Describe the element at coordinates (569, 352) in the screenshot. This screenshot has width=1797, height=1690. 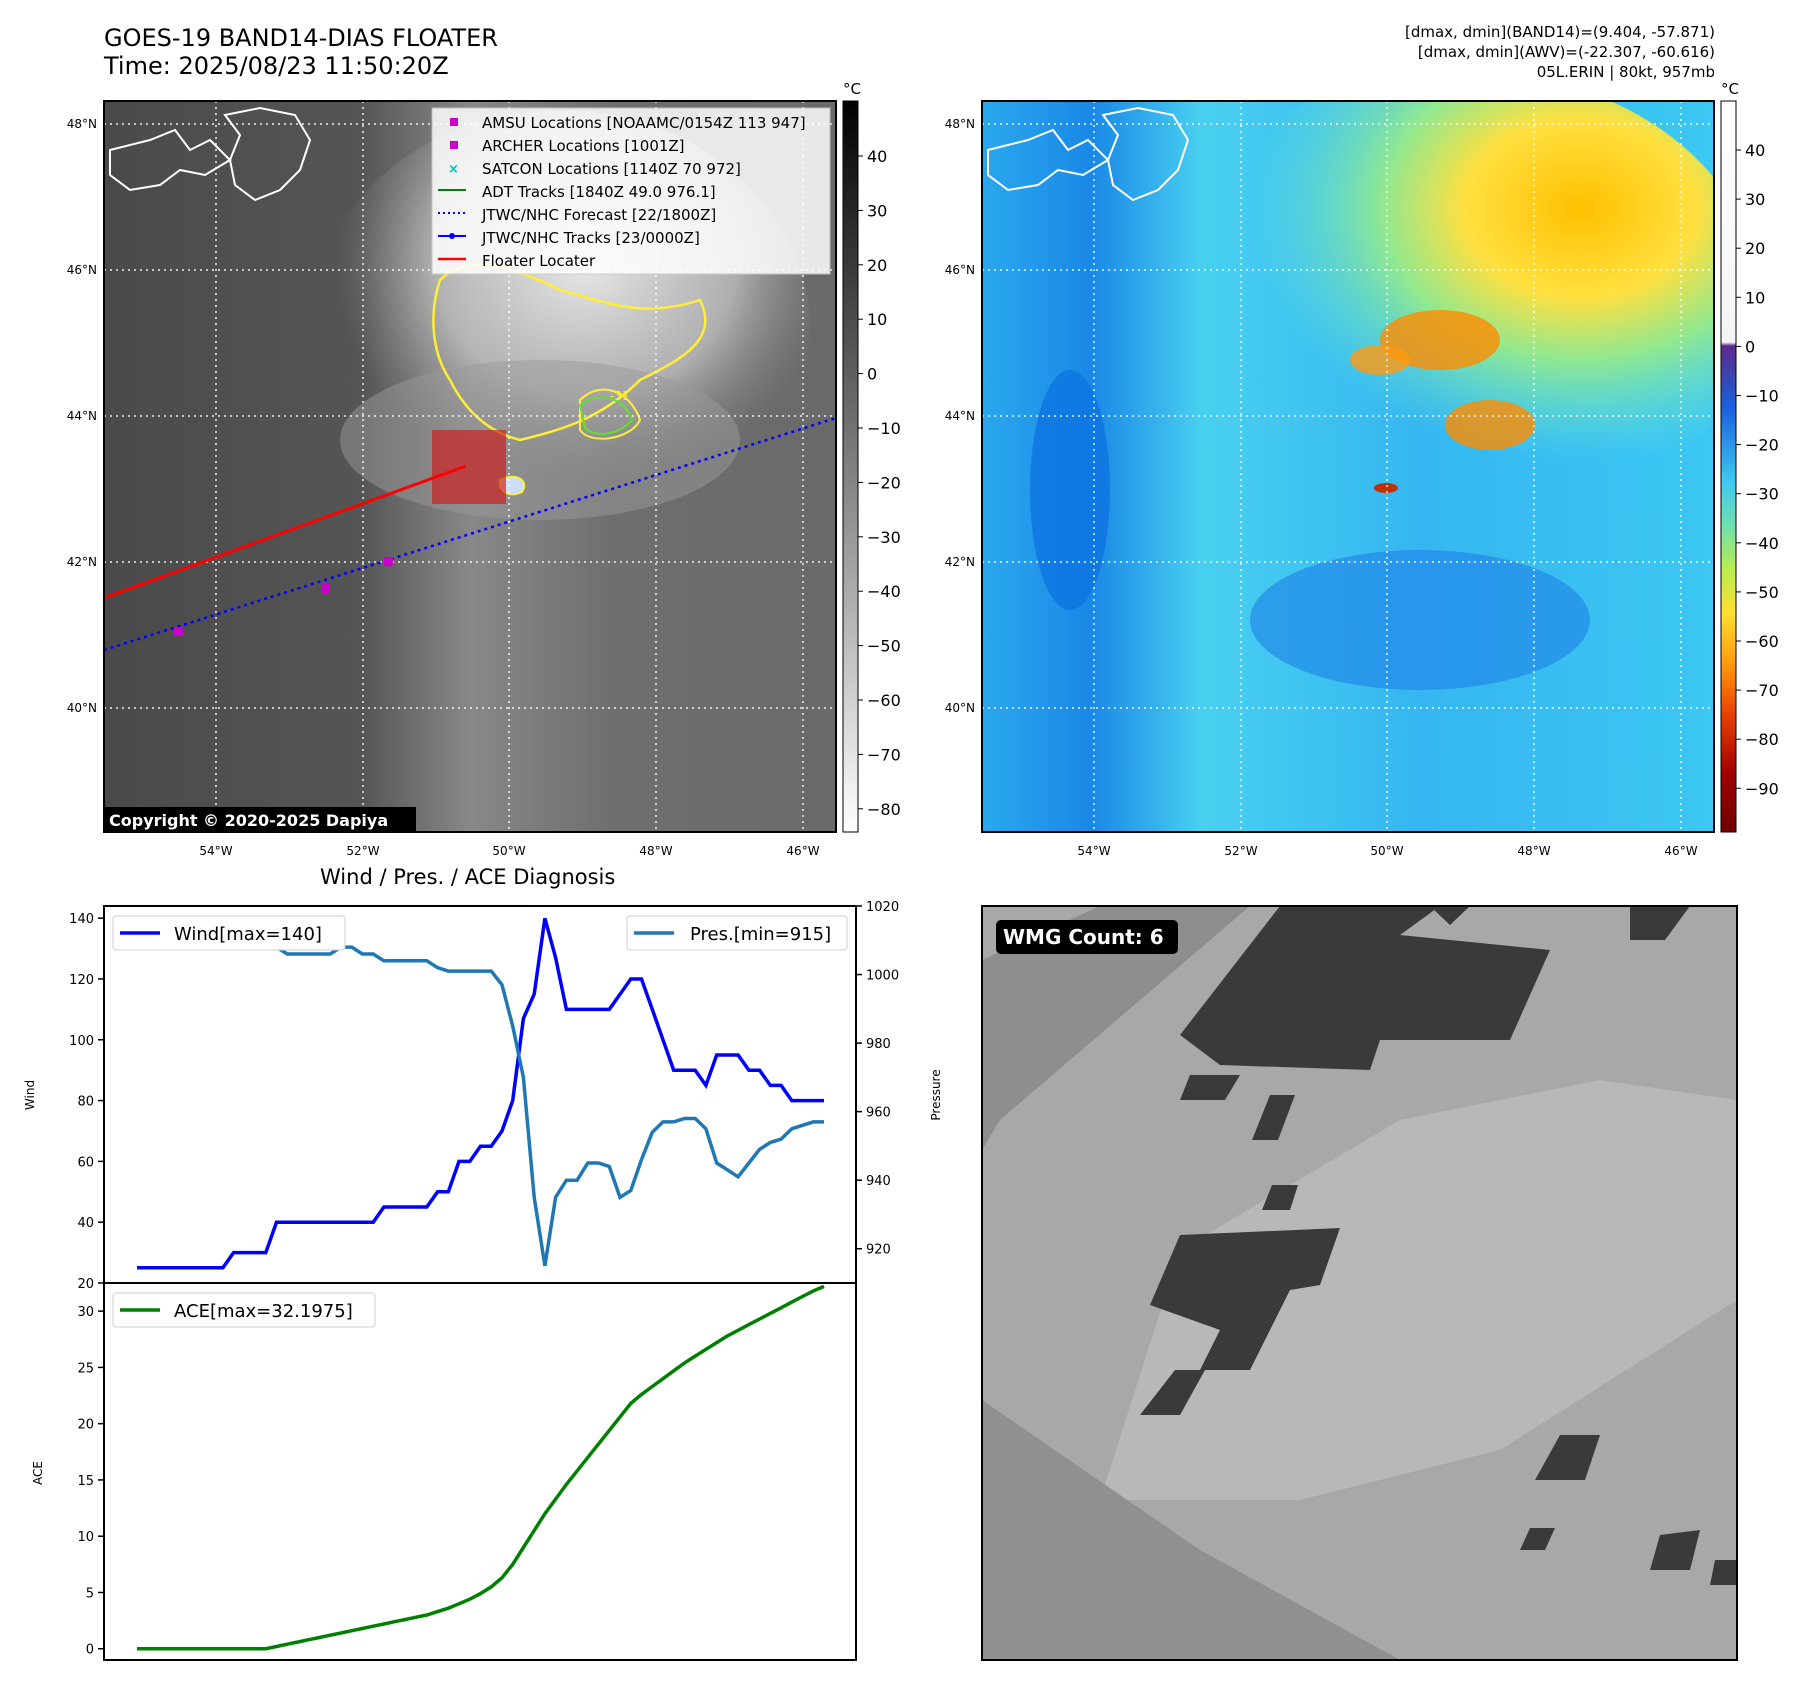
I see `cold-cloud-contour` at that location.